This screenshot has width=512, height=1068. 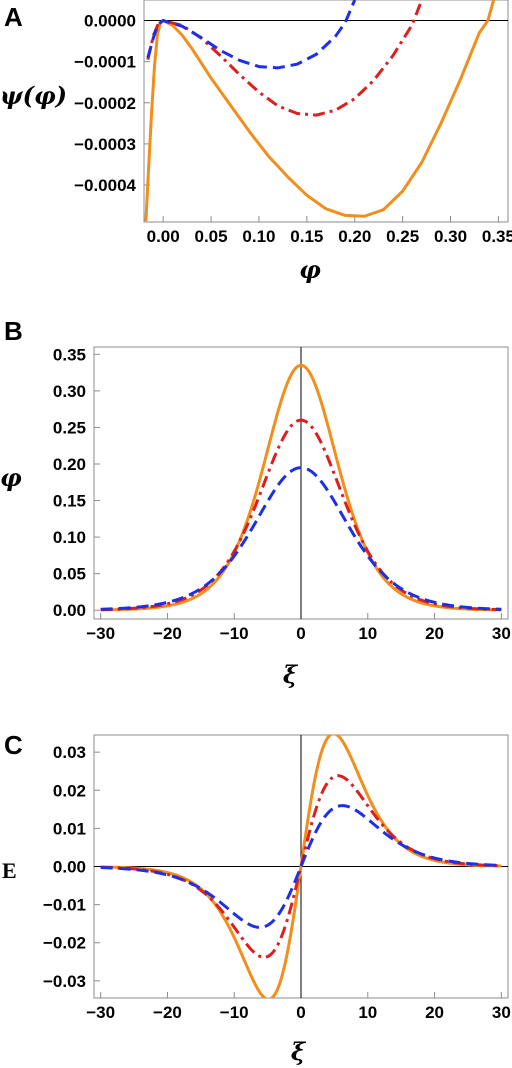 I want to click on panel-a-x-tick-label: 0.00, so click(x=163, y=236).